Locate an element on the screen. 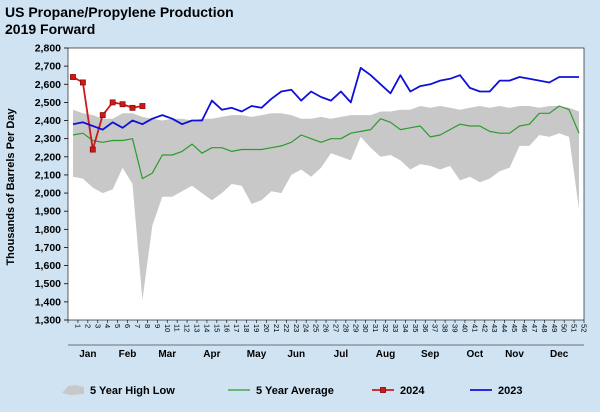  chart-subtitle: 2019 Forward is located at coordinates (50, 29).